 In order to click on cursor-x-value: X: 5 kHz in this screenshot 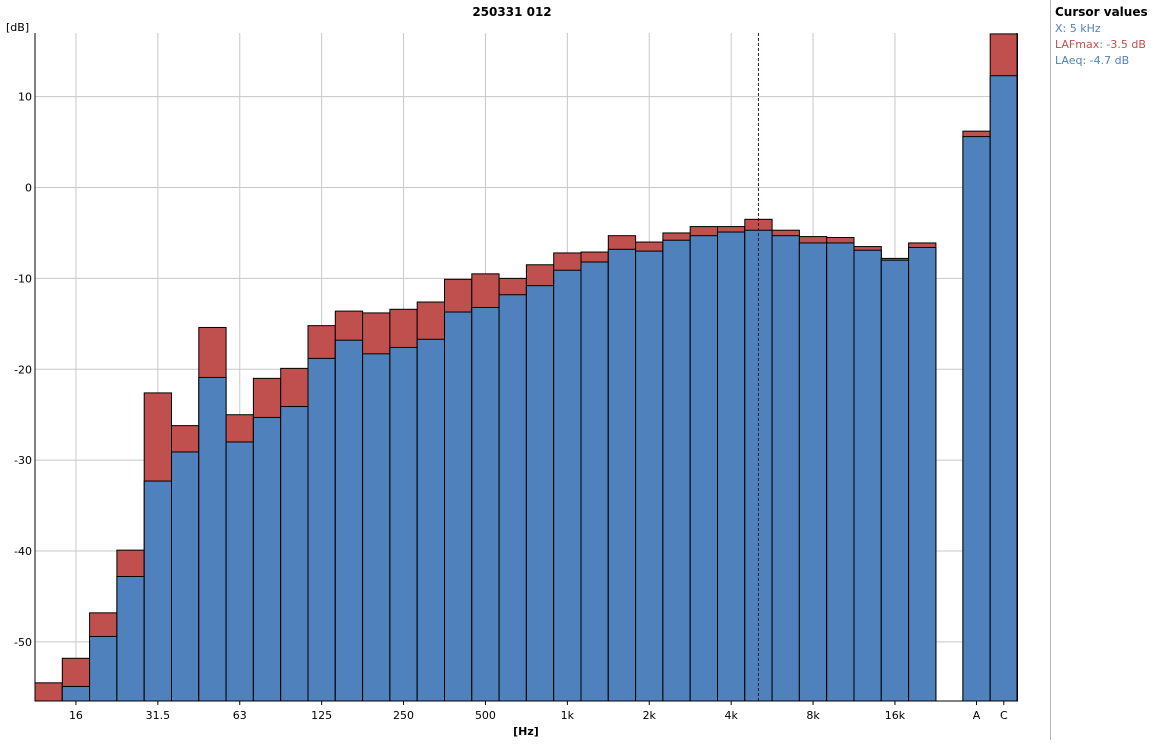, I will do `click(1078, 28)`.